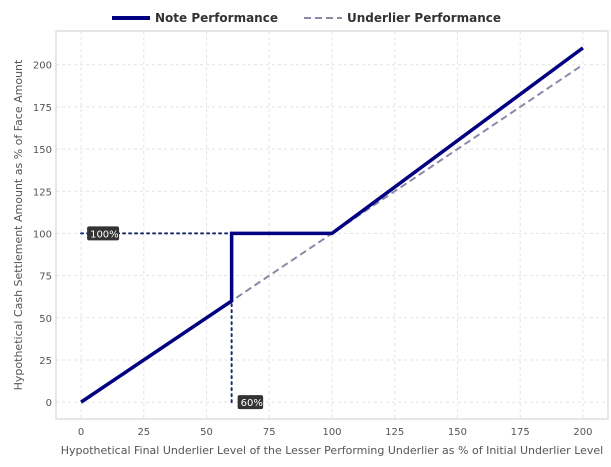 Image resolution: width=611 pixels, height=467 pixels. I want to click on y-tick-label: 100, so click(42, 234).